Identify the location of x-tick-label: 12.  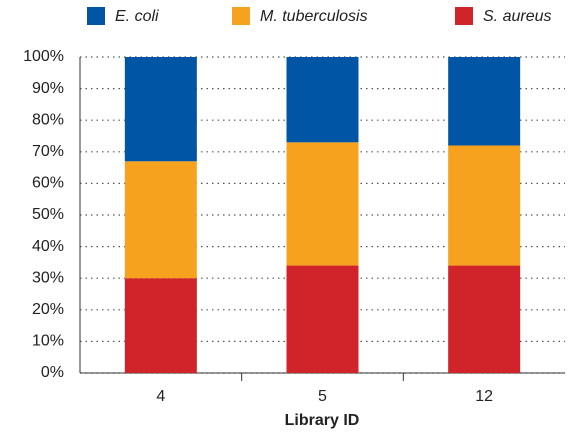
(484, 396).